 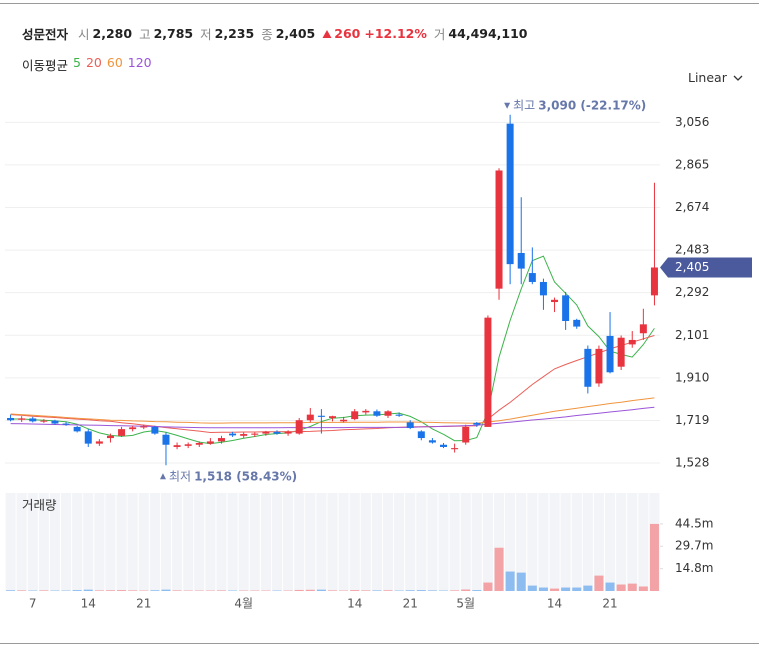 What do you see at coordinates (507, 105) in the screenshot?
I see `annotation-marker` at bounding box center [507, 105].